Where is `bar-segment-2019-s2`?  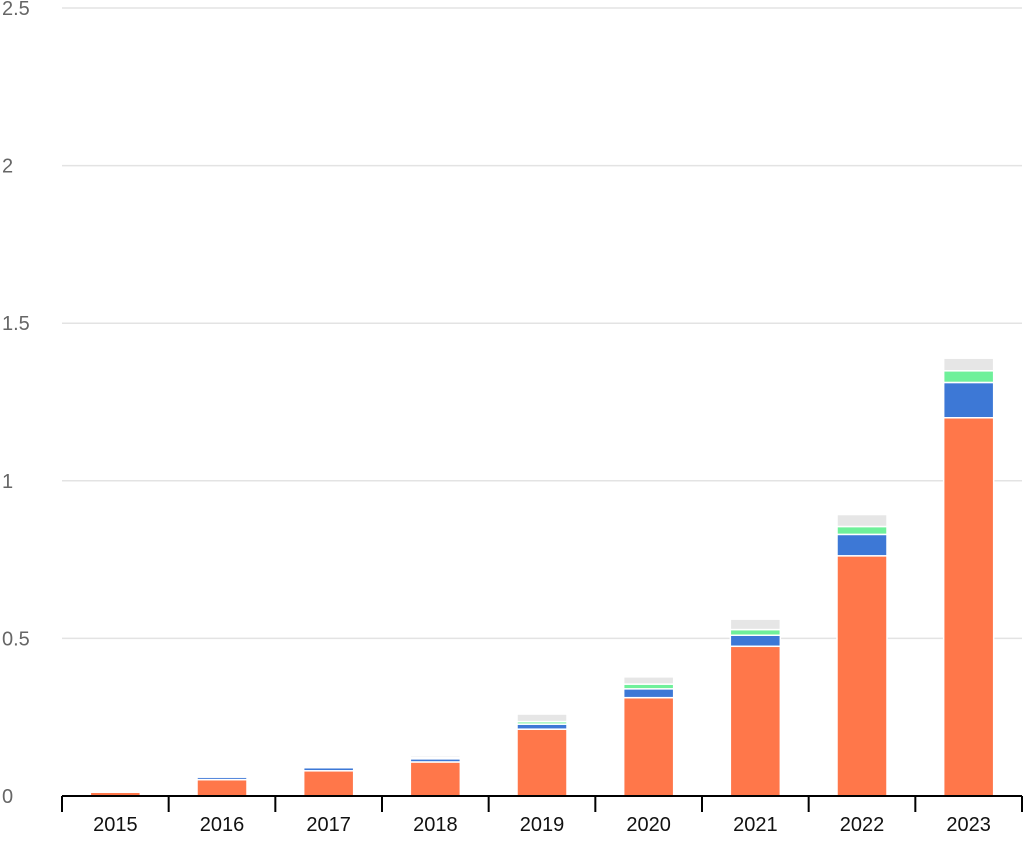 bar-segment-2019-s2 is located at coordinates (542, 726).